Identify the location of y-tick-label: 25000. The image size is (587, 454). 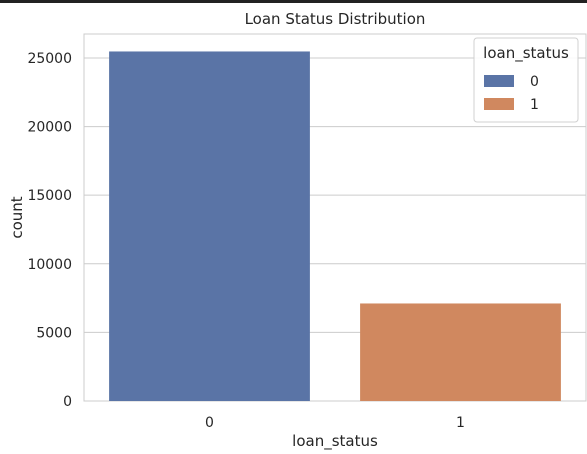
(49, 59).